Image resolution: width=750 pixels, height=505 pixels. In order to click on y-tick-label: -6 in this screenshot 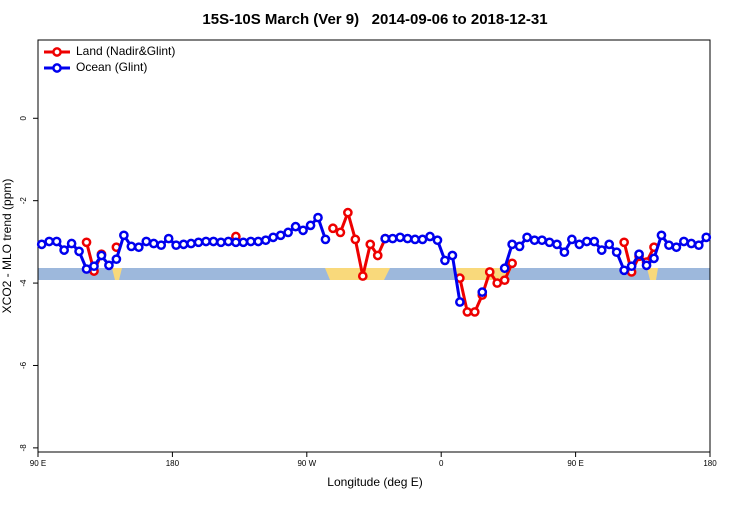, I will do `click(23, 365)`.